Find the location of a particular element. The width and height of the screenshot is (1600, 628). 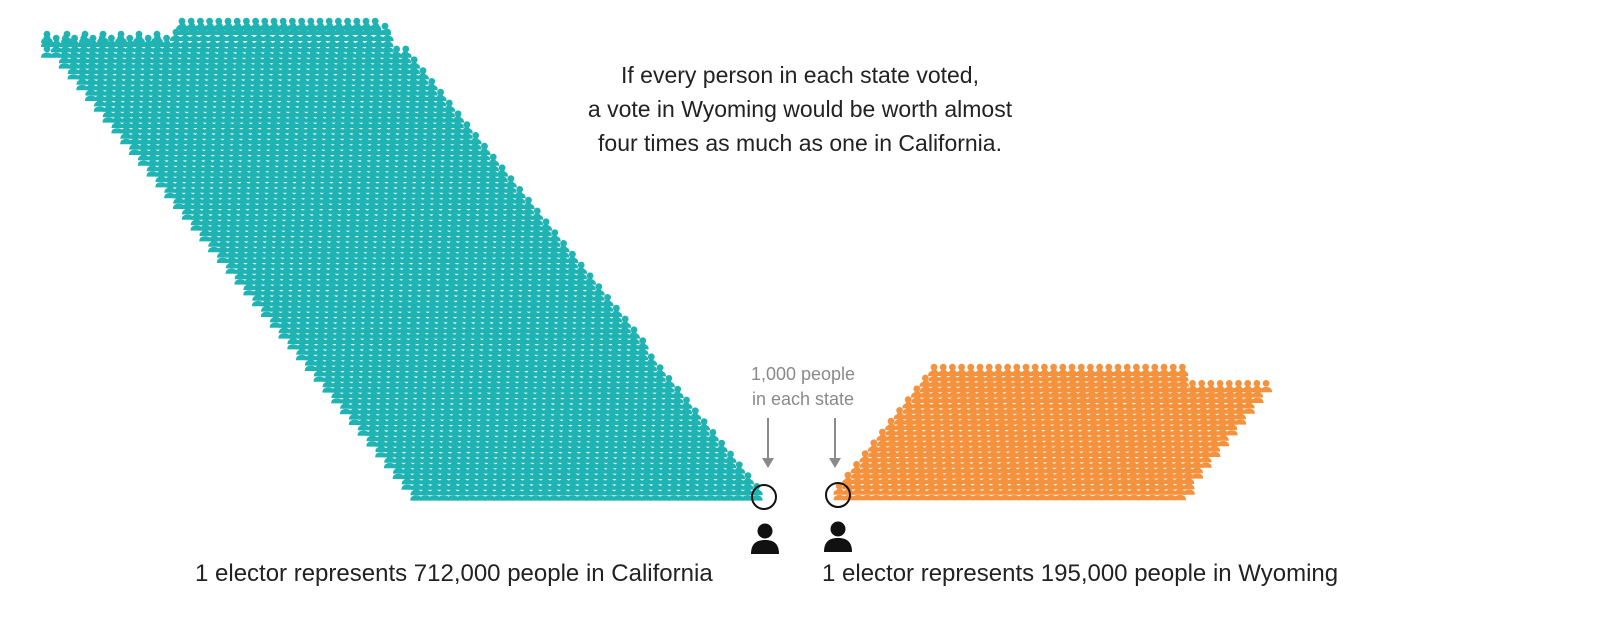

wyoming-people-block is located at coordinates (1053, 432).